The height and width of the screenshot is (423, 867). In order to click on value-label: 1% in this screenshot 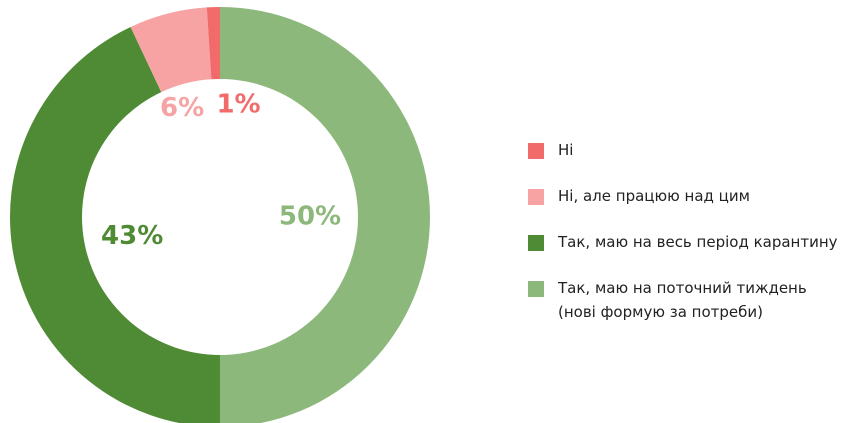, I will do `click(238, 105)`.